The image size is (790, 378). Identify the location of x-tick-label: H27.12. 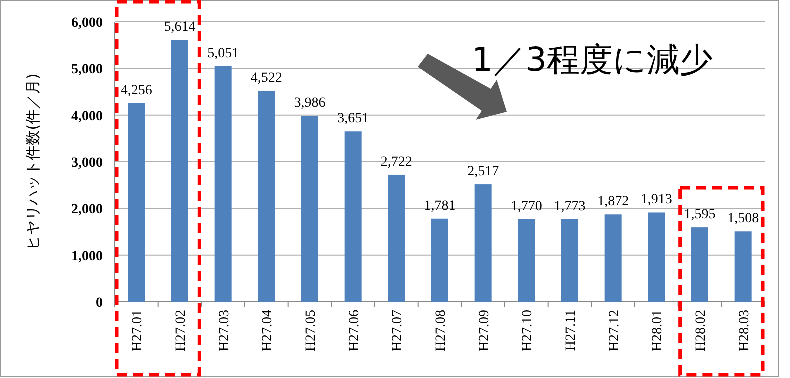
(614, 331).